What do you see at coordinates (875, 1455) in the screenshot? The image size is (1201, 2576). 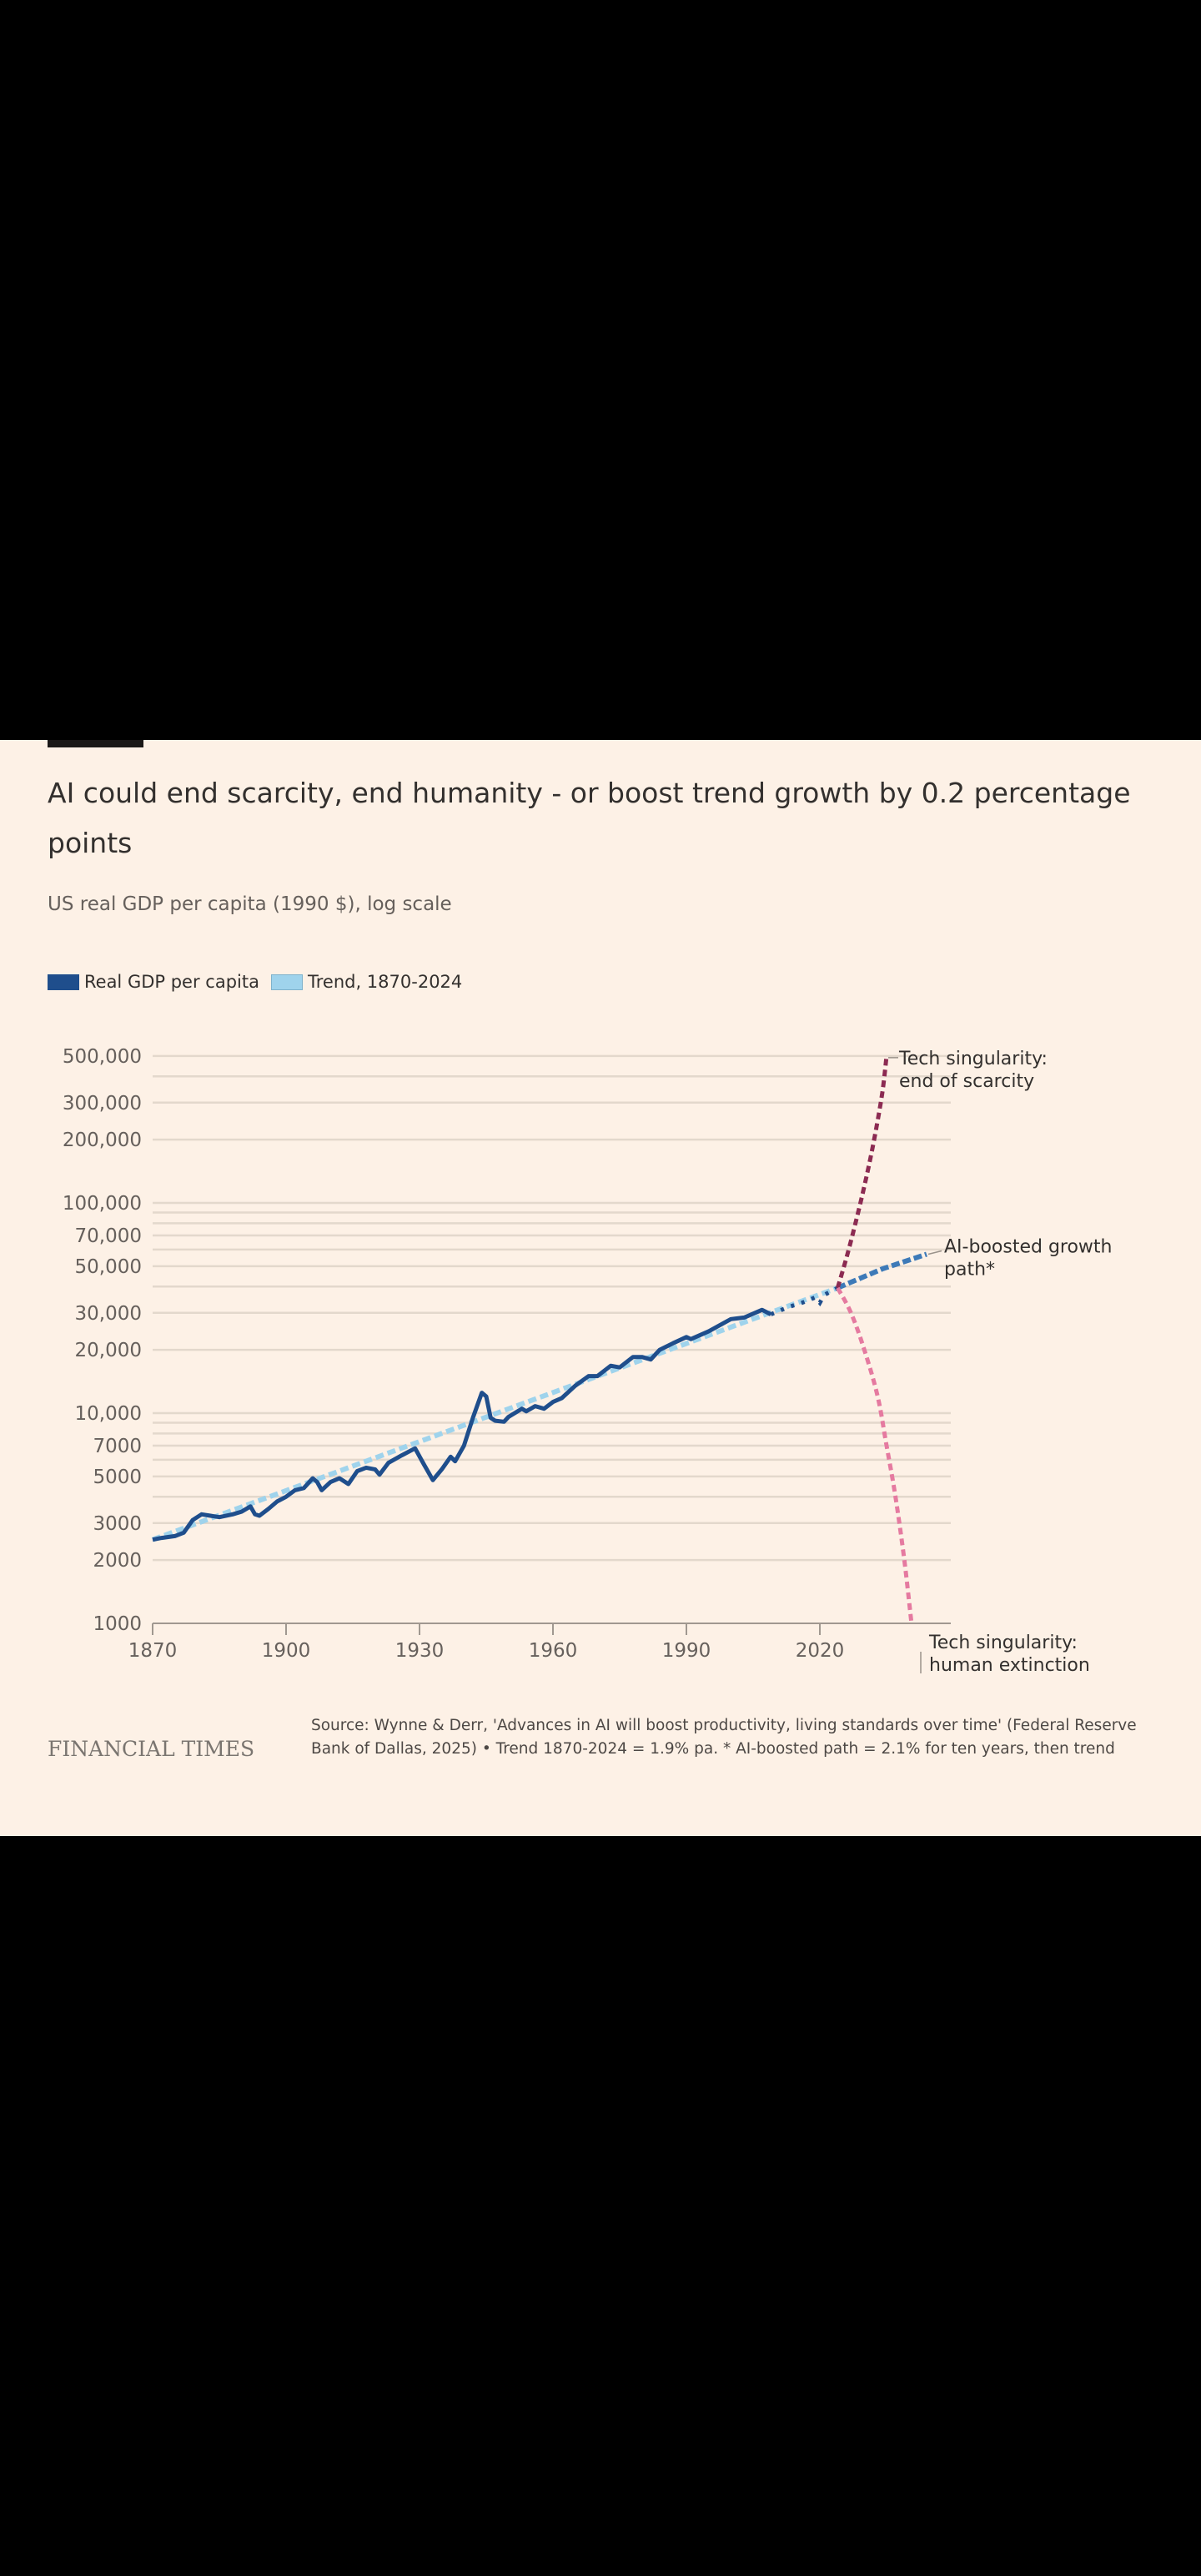 I see `series-human-extinction` at bounding box center [875, 1455].